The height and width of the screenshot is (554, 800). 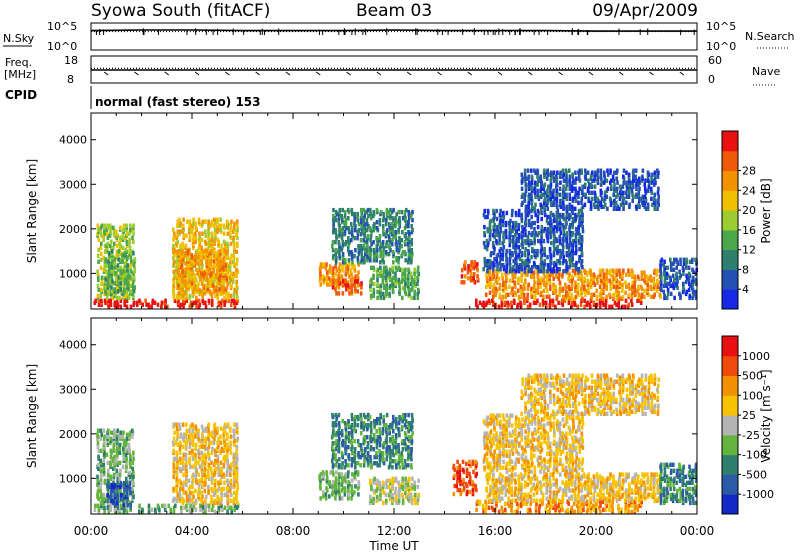 What do you see at coordinates (645, 11) in the screenshot?
I see `date-title: 09/Apr/2009` at bounding box center [645, 11].